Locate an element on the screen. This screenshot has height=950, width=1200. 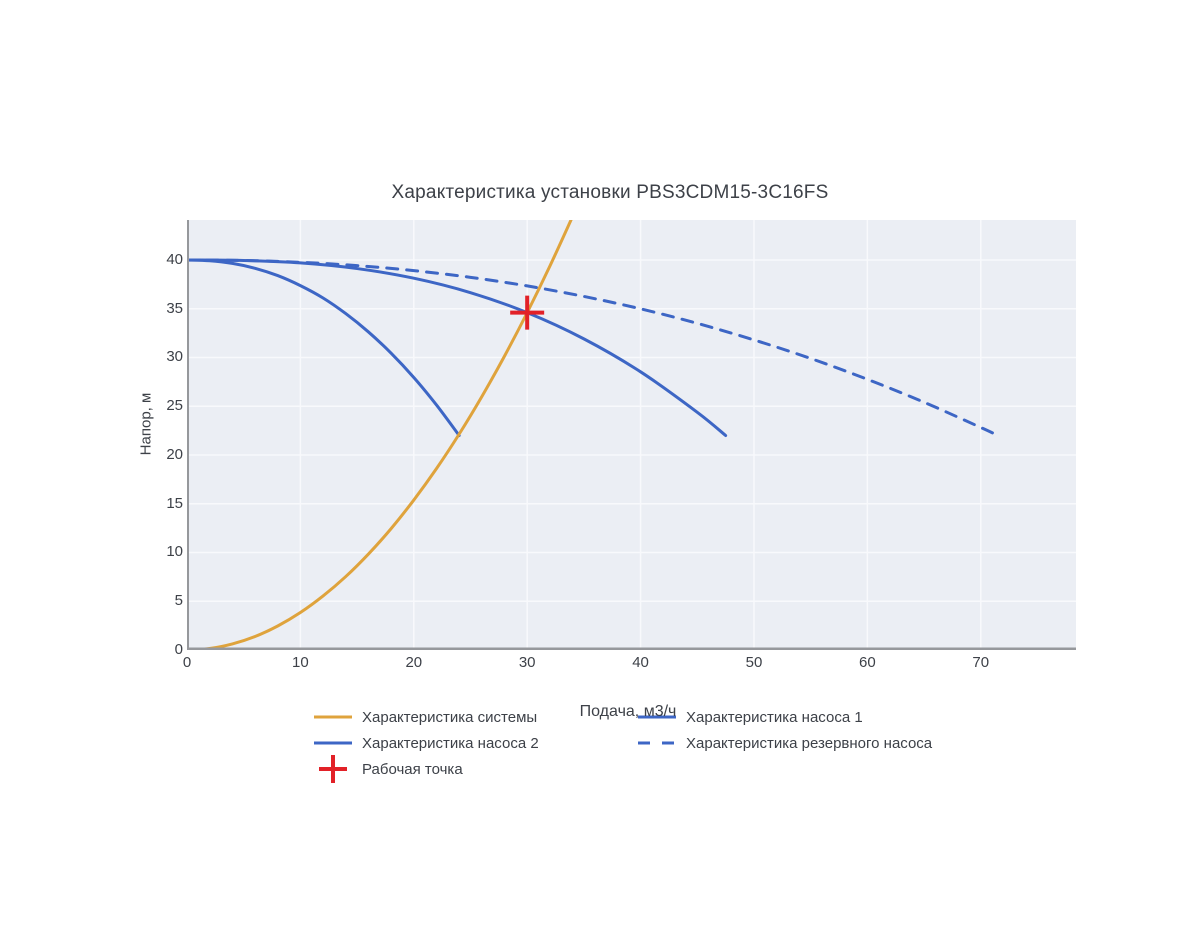
x-tick-label: 70 is located at coordinates (981, 662).